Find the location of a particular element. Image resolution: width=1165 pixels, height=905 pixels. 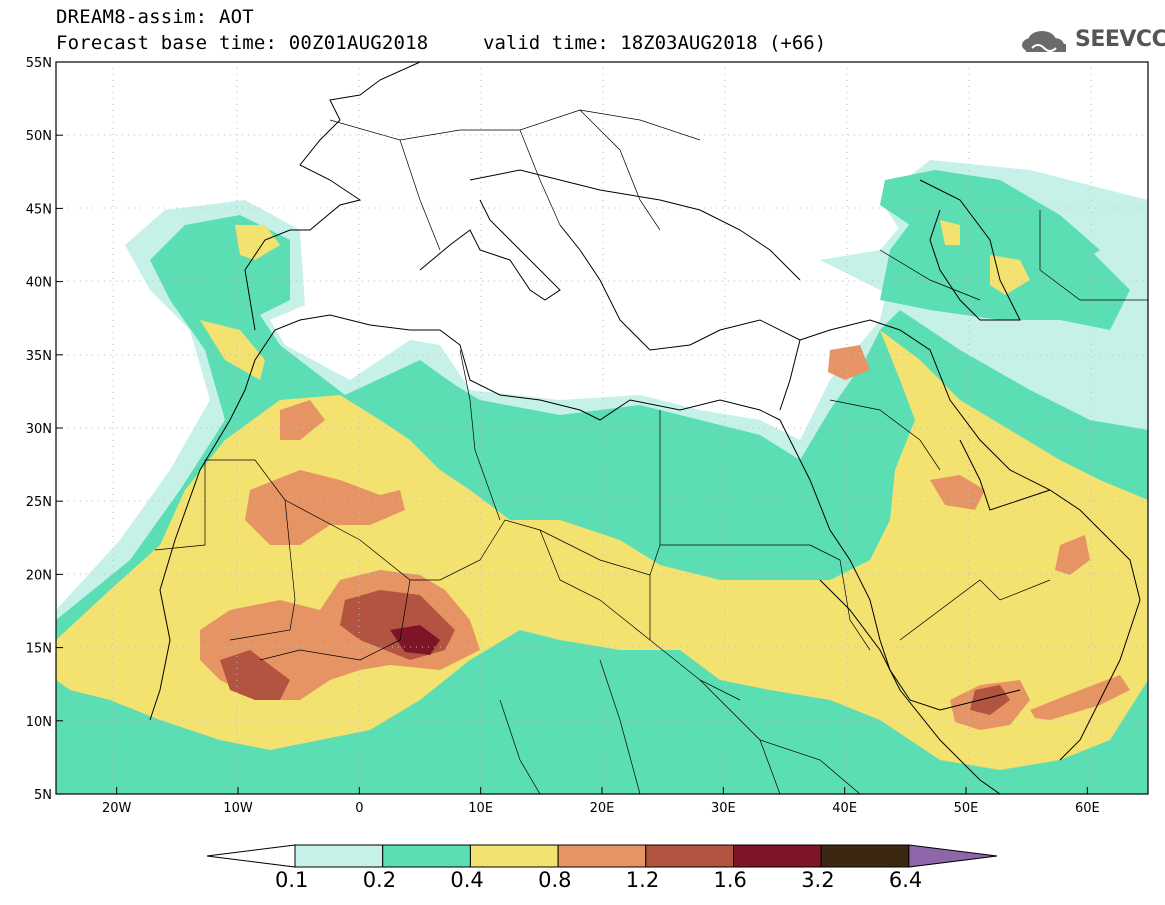

colorbar-level-label: 0.8 is located at coordinates (555, 880).